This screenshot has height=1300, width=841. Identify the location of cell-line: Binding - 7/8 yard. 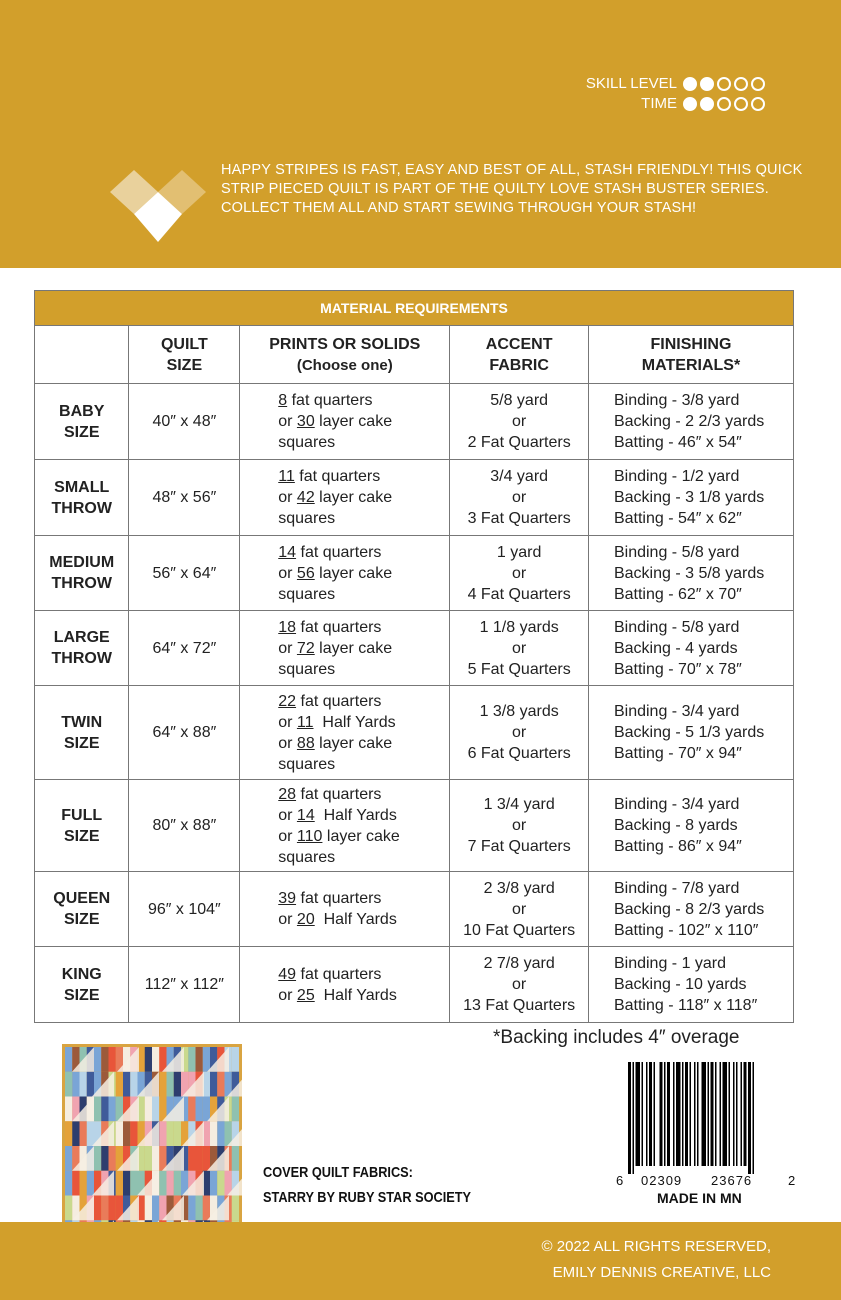
(676, 888).